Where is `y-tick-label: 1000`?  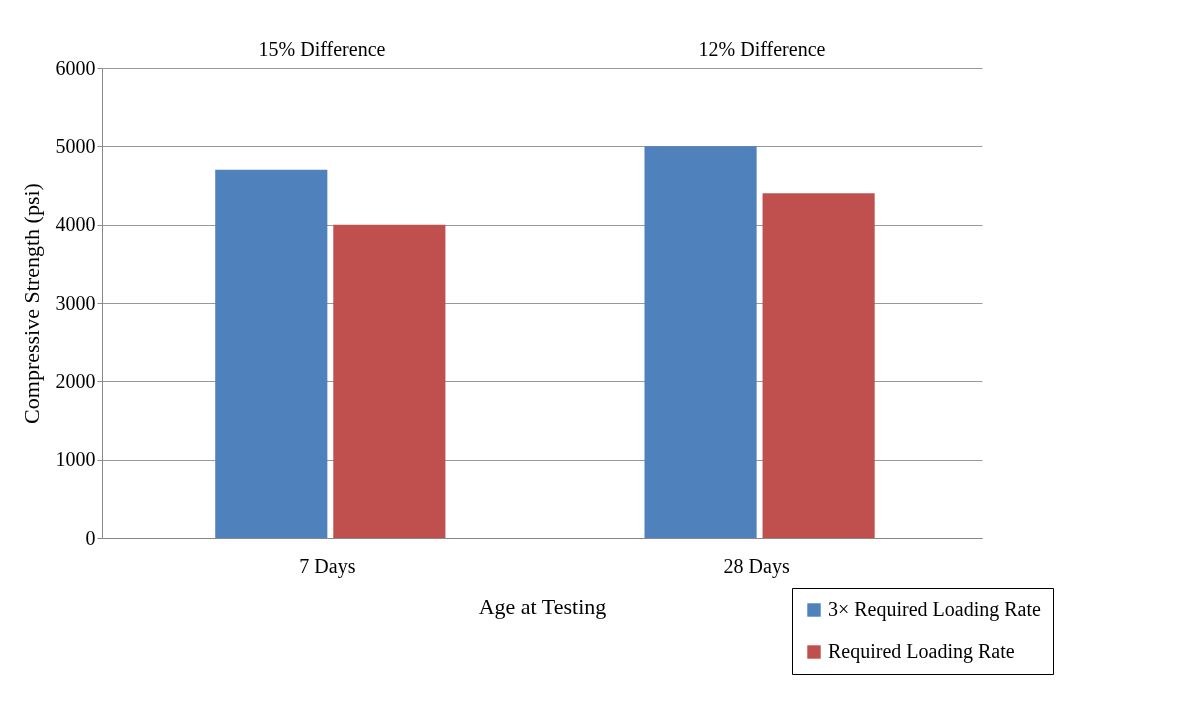 y-tick-label: 1000 is located at coordinates (75, 459).